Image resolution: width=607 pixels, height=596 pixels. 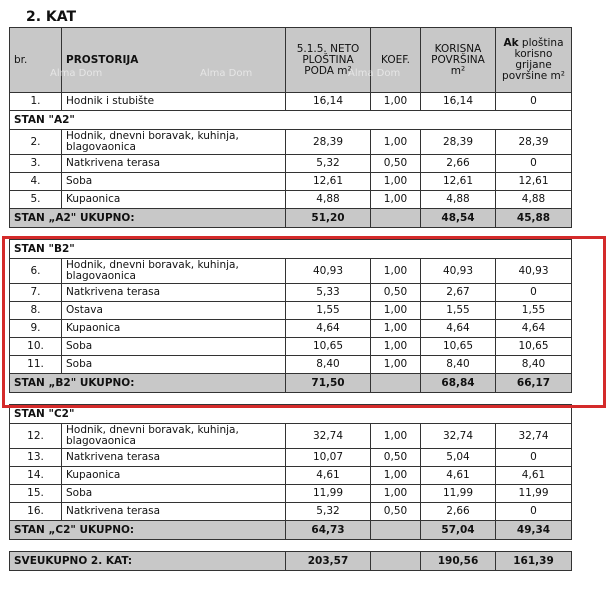 What do you see at coordinates (458, 218) in the screenshot?
I see `korisna-cell: 48,54` at bounding box center [458, 218].